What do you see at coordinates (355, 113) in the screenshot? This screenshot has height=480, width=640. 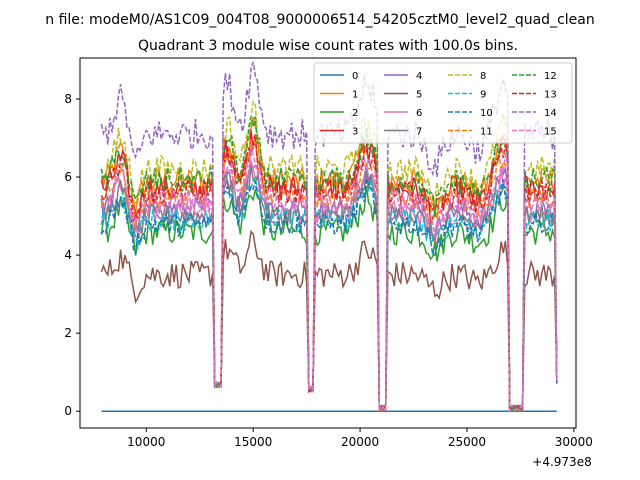 I see `legend-label: 2` at bounding box center [355, 113].